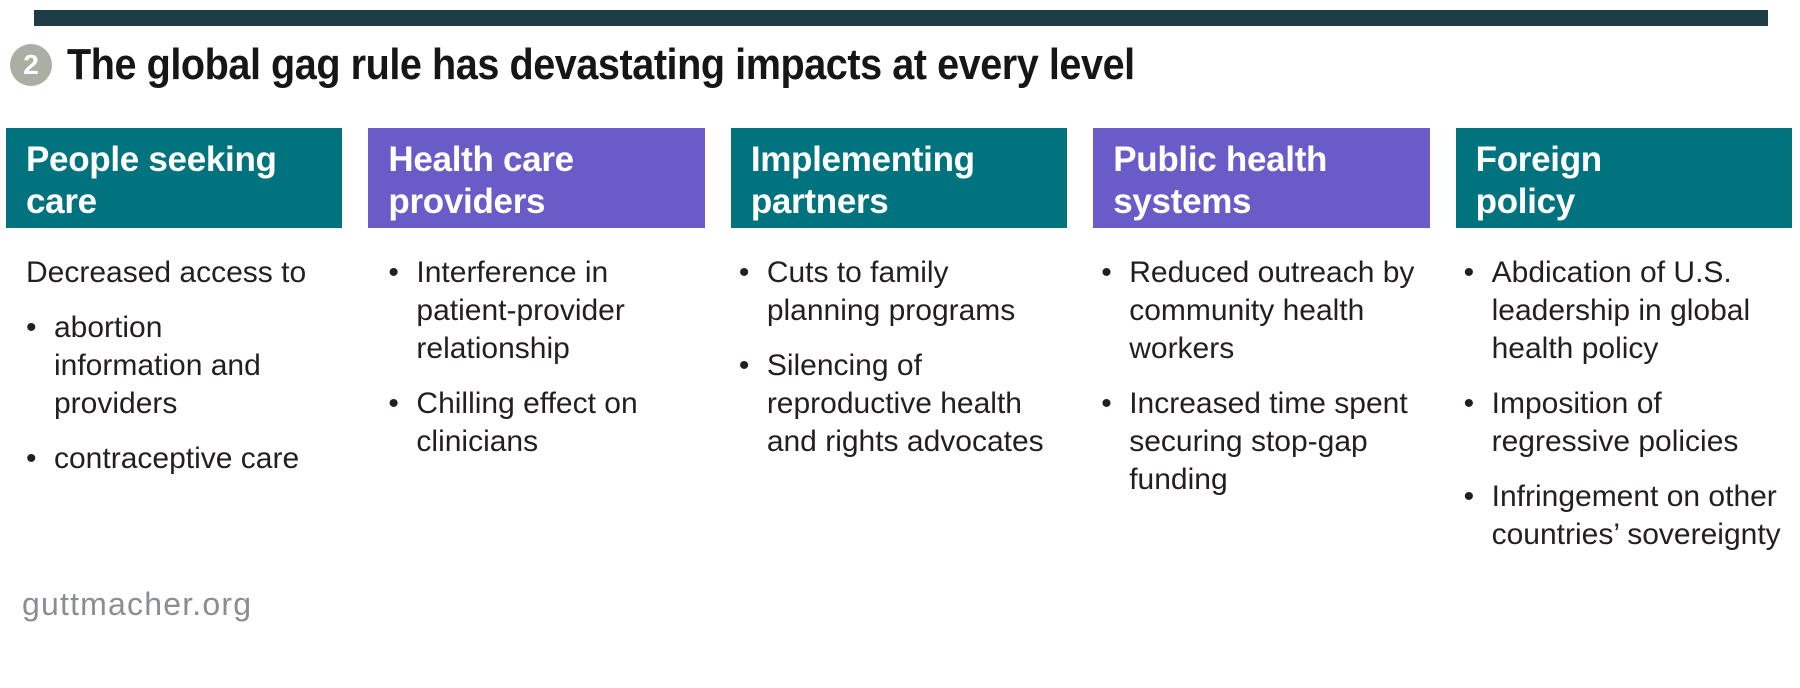  What do you see at coordinates (166, 272) in the screenshot?
I see `column-intro: Decreased access to` at bounding box center [166, 272].